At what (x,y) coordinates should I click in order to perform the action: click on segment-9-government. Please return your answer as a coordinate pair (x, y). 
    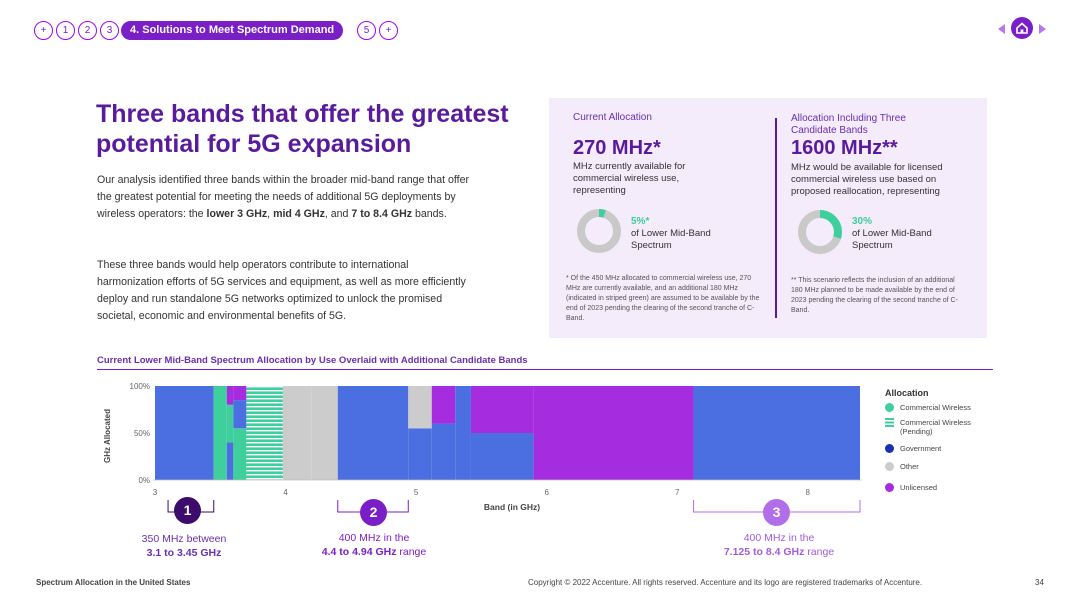
    Looking at the image, I should click on (443, 451).